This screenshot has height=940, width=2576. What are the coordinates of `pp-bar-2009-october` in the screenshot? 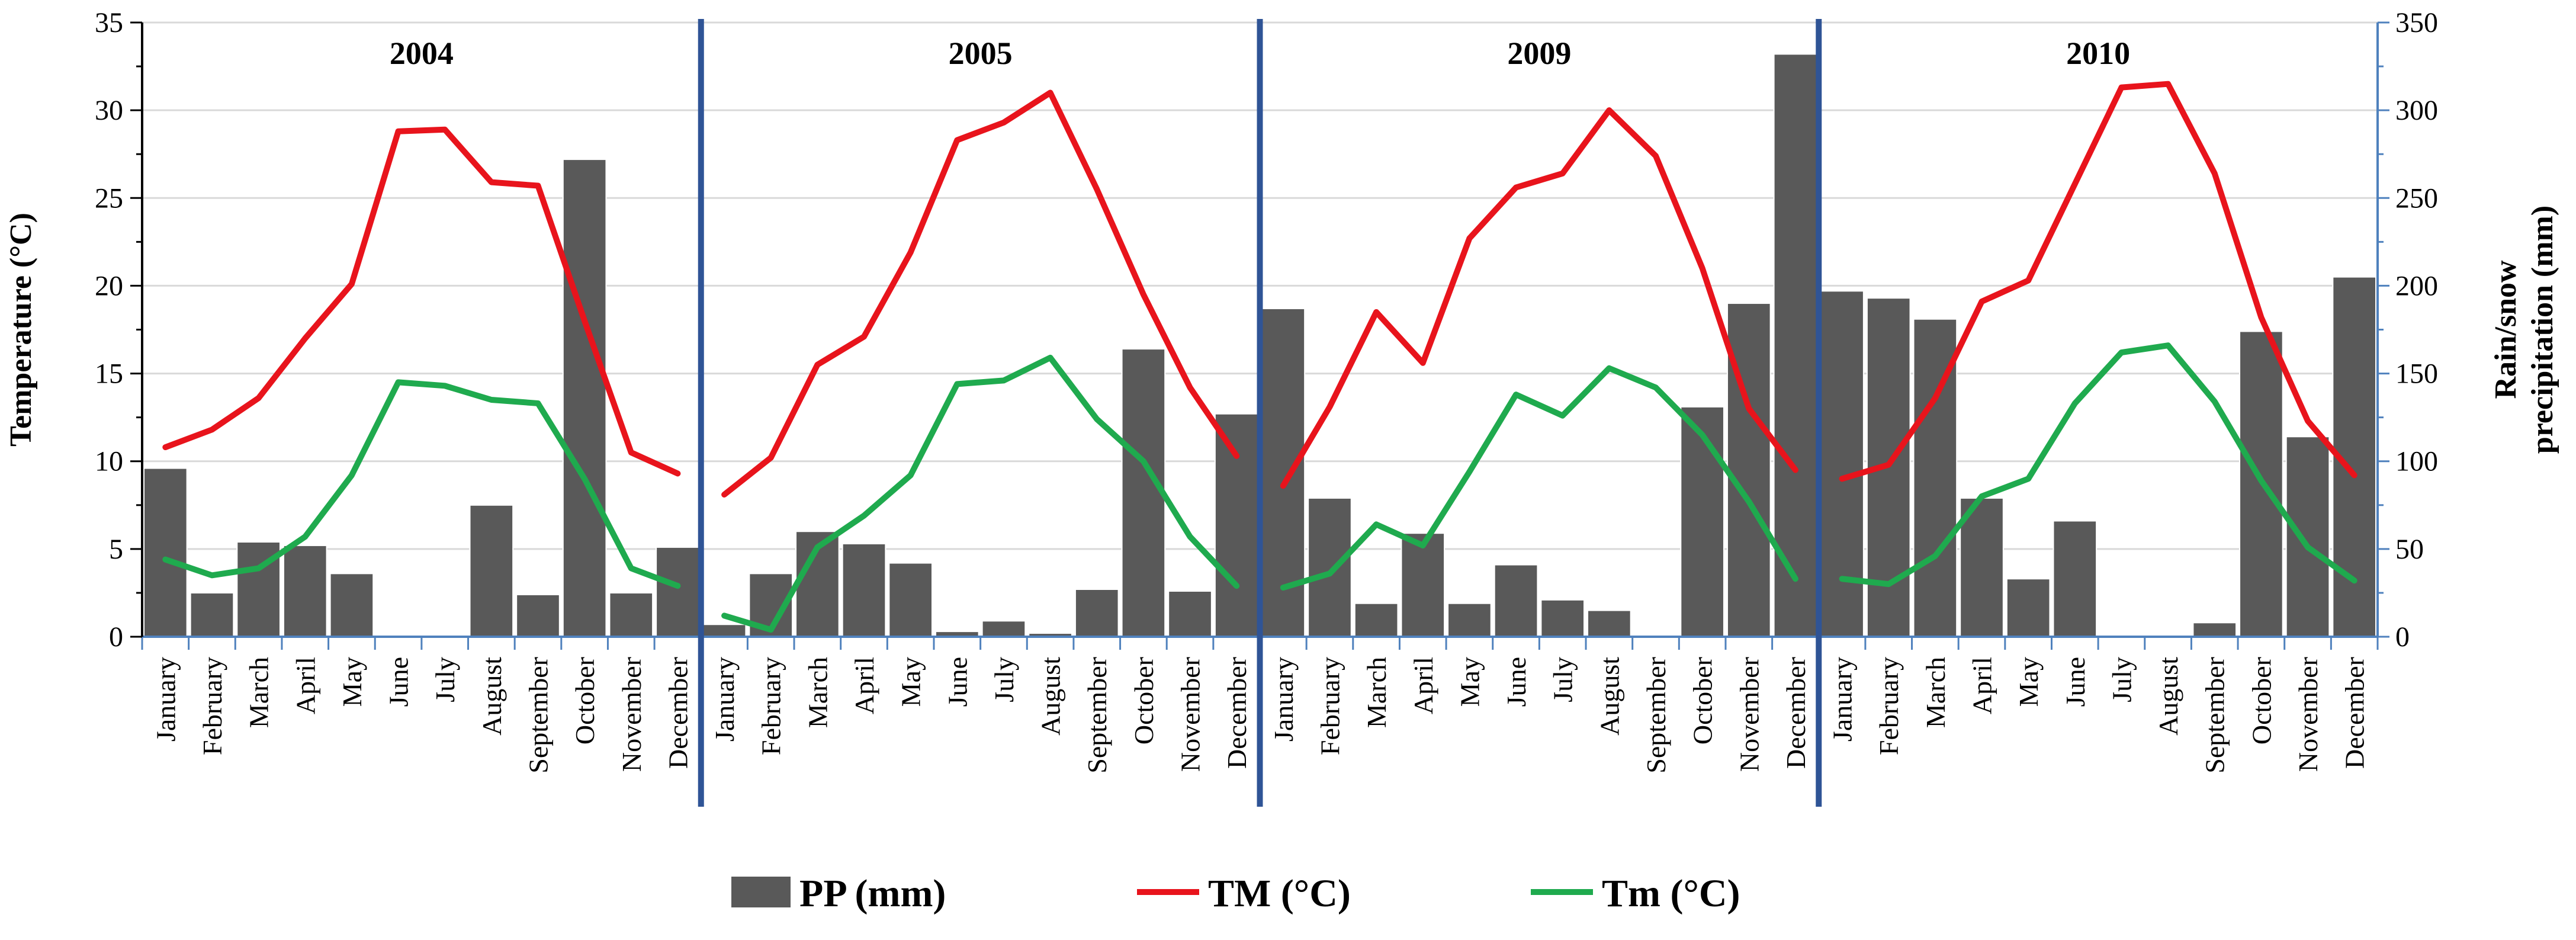 It's located at (1702, 521).